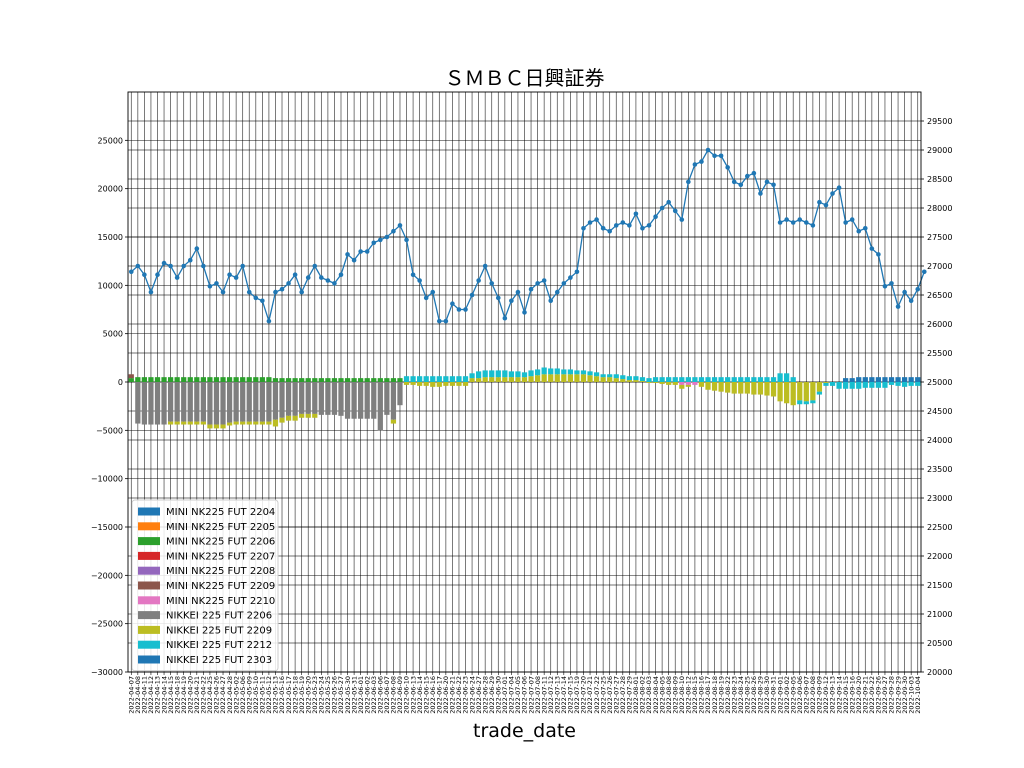 The height and width of the screenshot is (768, 1024). What do you see at coordinates (466, 695) in the screenshot?
I see `x-tick-label: 2022-06-23` at bounding box center [466, 695].